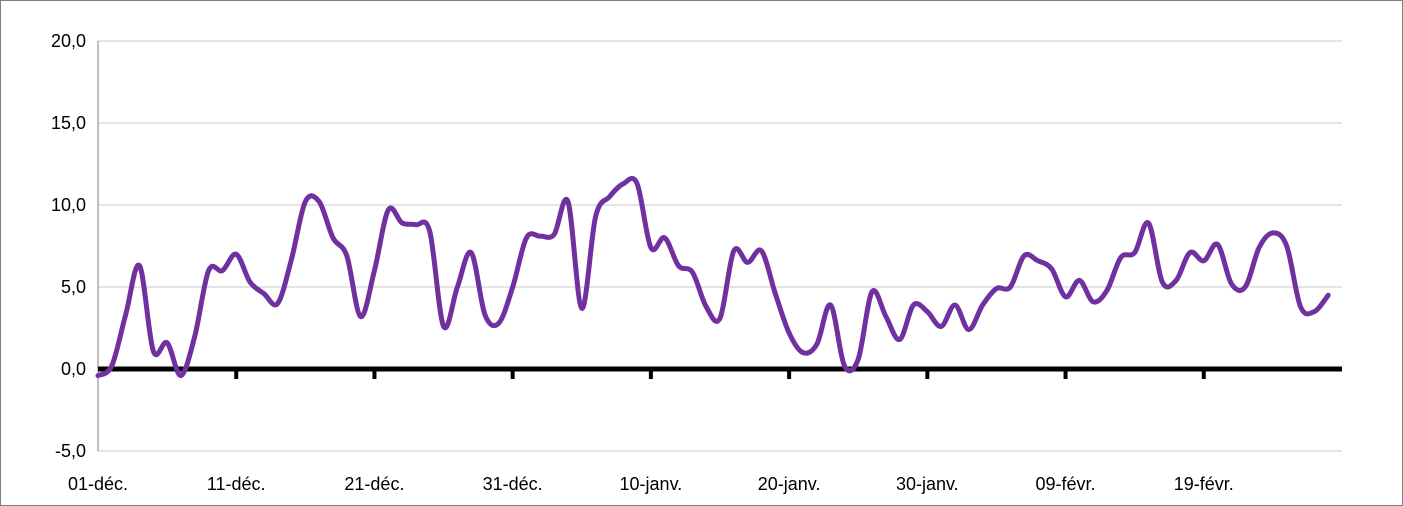 The image size is (1403, 506). Describe the element at coordinates (73, 287) in the screenshot. I see `y-tick-label: 5,0` at that location.